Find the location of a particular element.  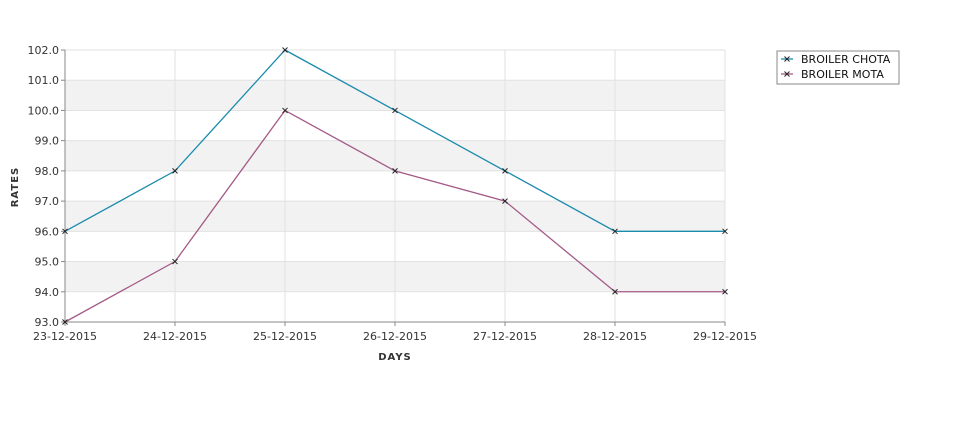

x-tick-label: 23-12-2015 is located at coordinates (65, 336).